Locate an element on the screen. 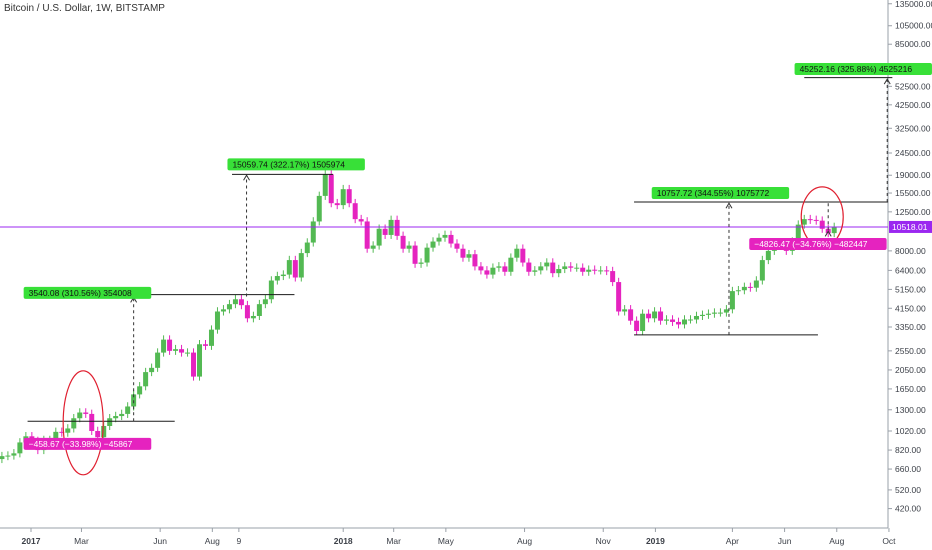 Image resolution: width=932 pixels, height=550 pixels. y-tick-label: 52500.00 is located at coordinates (913, 86).